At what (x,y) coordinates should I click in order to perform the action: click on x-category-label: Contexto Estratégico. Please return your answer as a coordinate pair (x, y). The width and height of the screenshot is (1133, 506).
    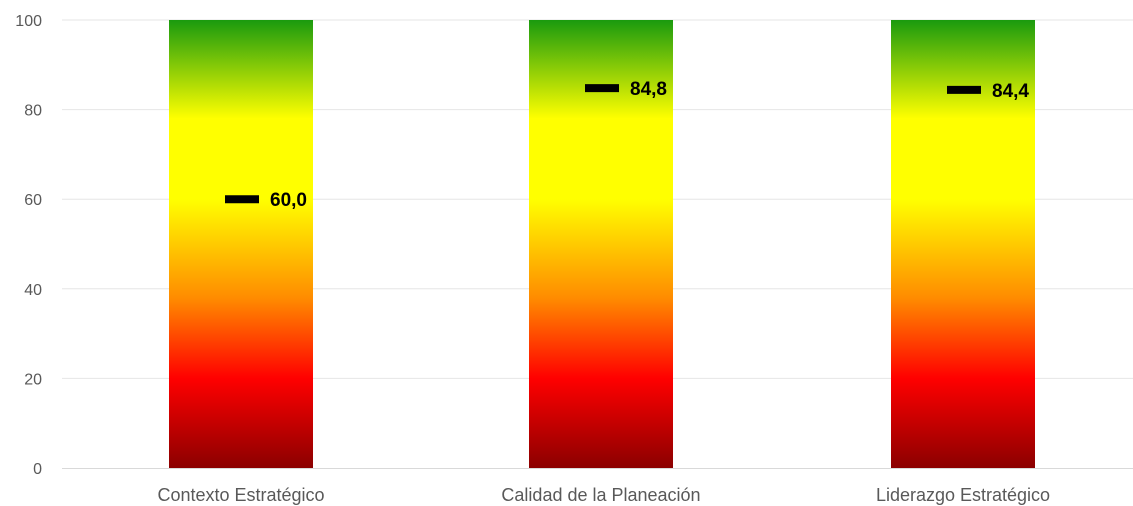
    Looking at the image, I should click on (240, 495).